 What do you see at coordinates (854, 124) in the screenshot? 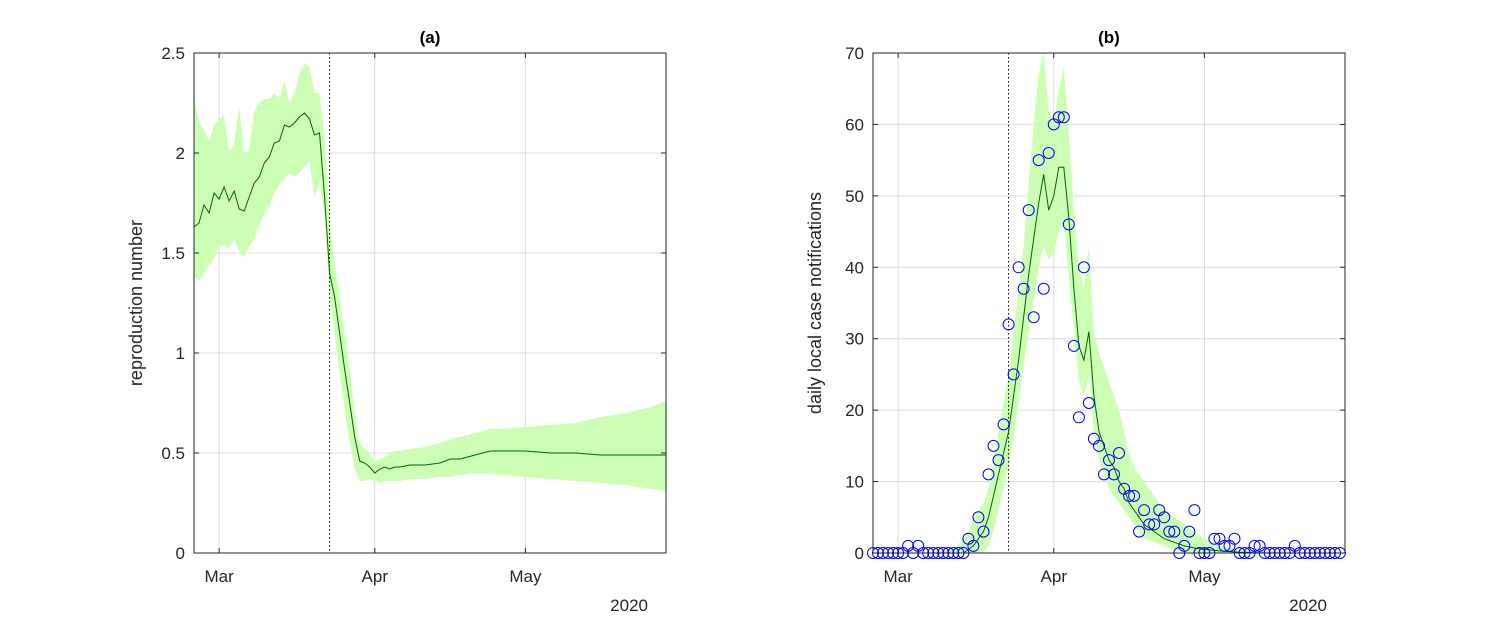
I see `panel-b-ytick-label: 60` at bounding box center [854, 124].